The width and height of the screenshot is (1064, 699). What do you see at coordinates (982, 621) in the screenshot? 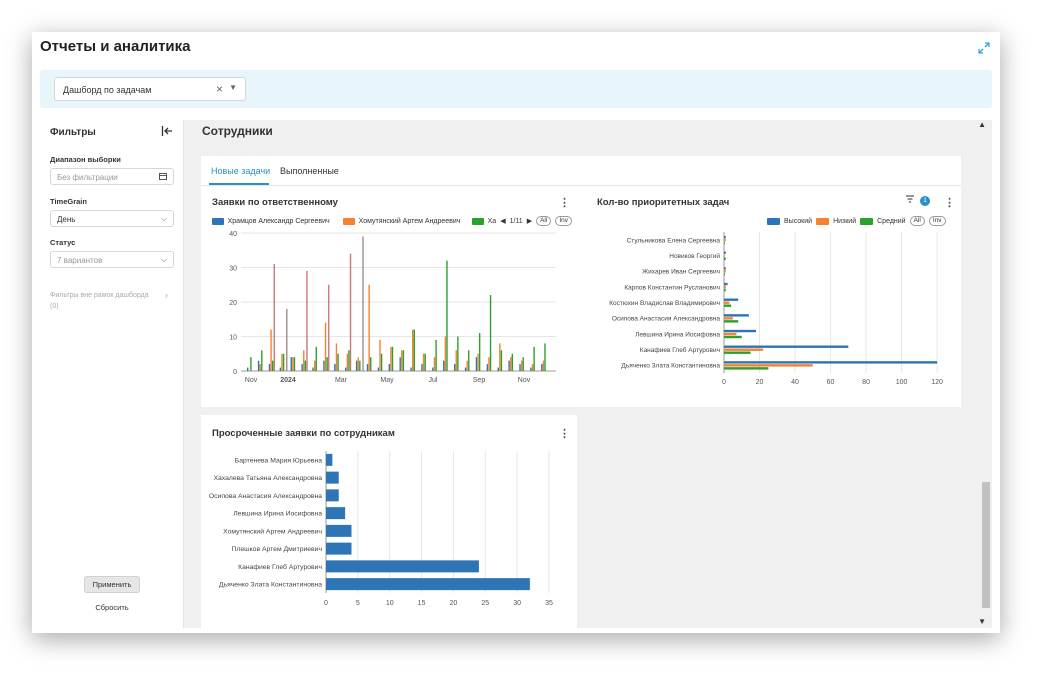
I see `scroll-down-icon: ▼` at bounding box center [982, 621].